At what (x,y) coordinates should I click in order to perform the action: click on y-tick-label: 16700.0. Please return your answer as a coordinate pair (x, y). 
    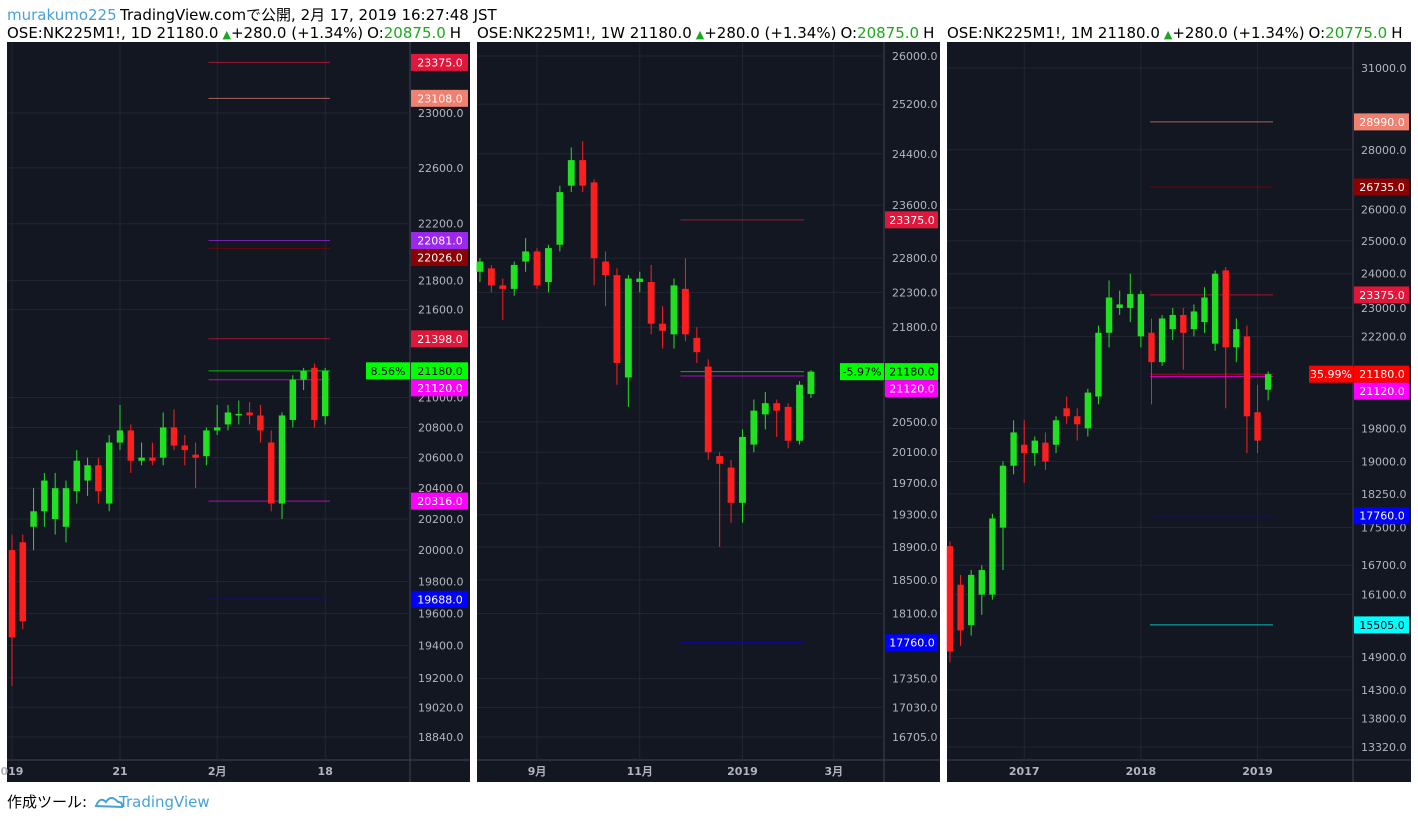
    Looking at the image, I should click on (1384, 565).